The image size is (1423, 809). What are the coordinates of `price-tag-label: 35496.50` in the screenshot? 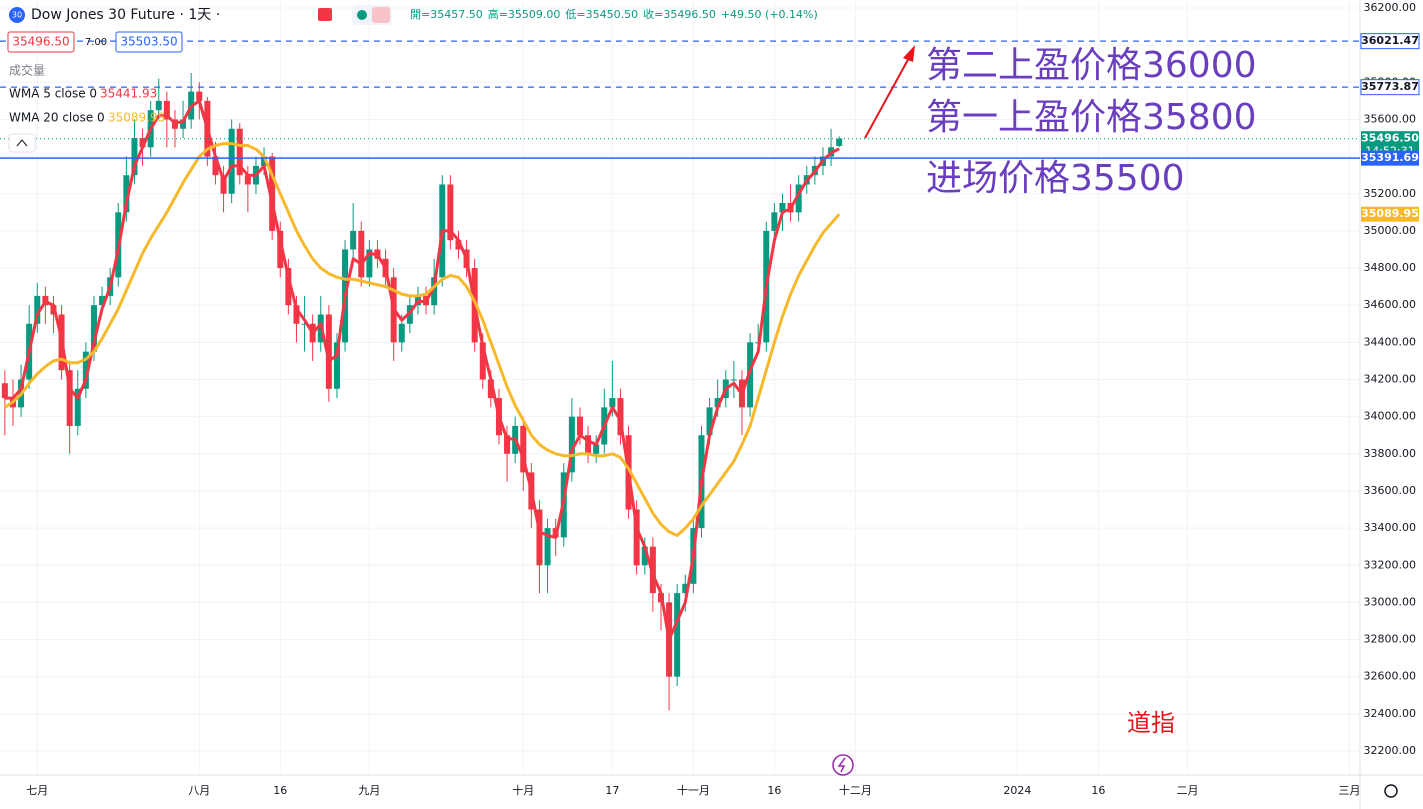 It's located at (1390, 138).